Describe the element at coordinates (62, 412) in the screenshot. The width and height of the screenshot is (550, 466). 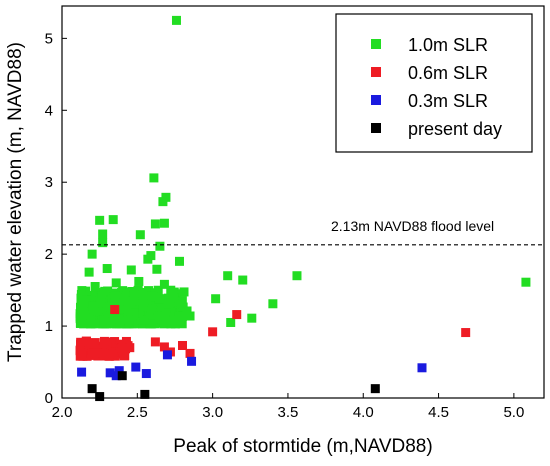
I see `x-tick-label: 2.0` at that location.